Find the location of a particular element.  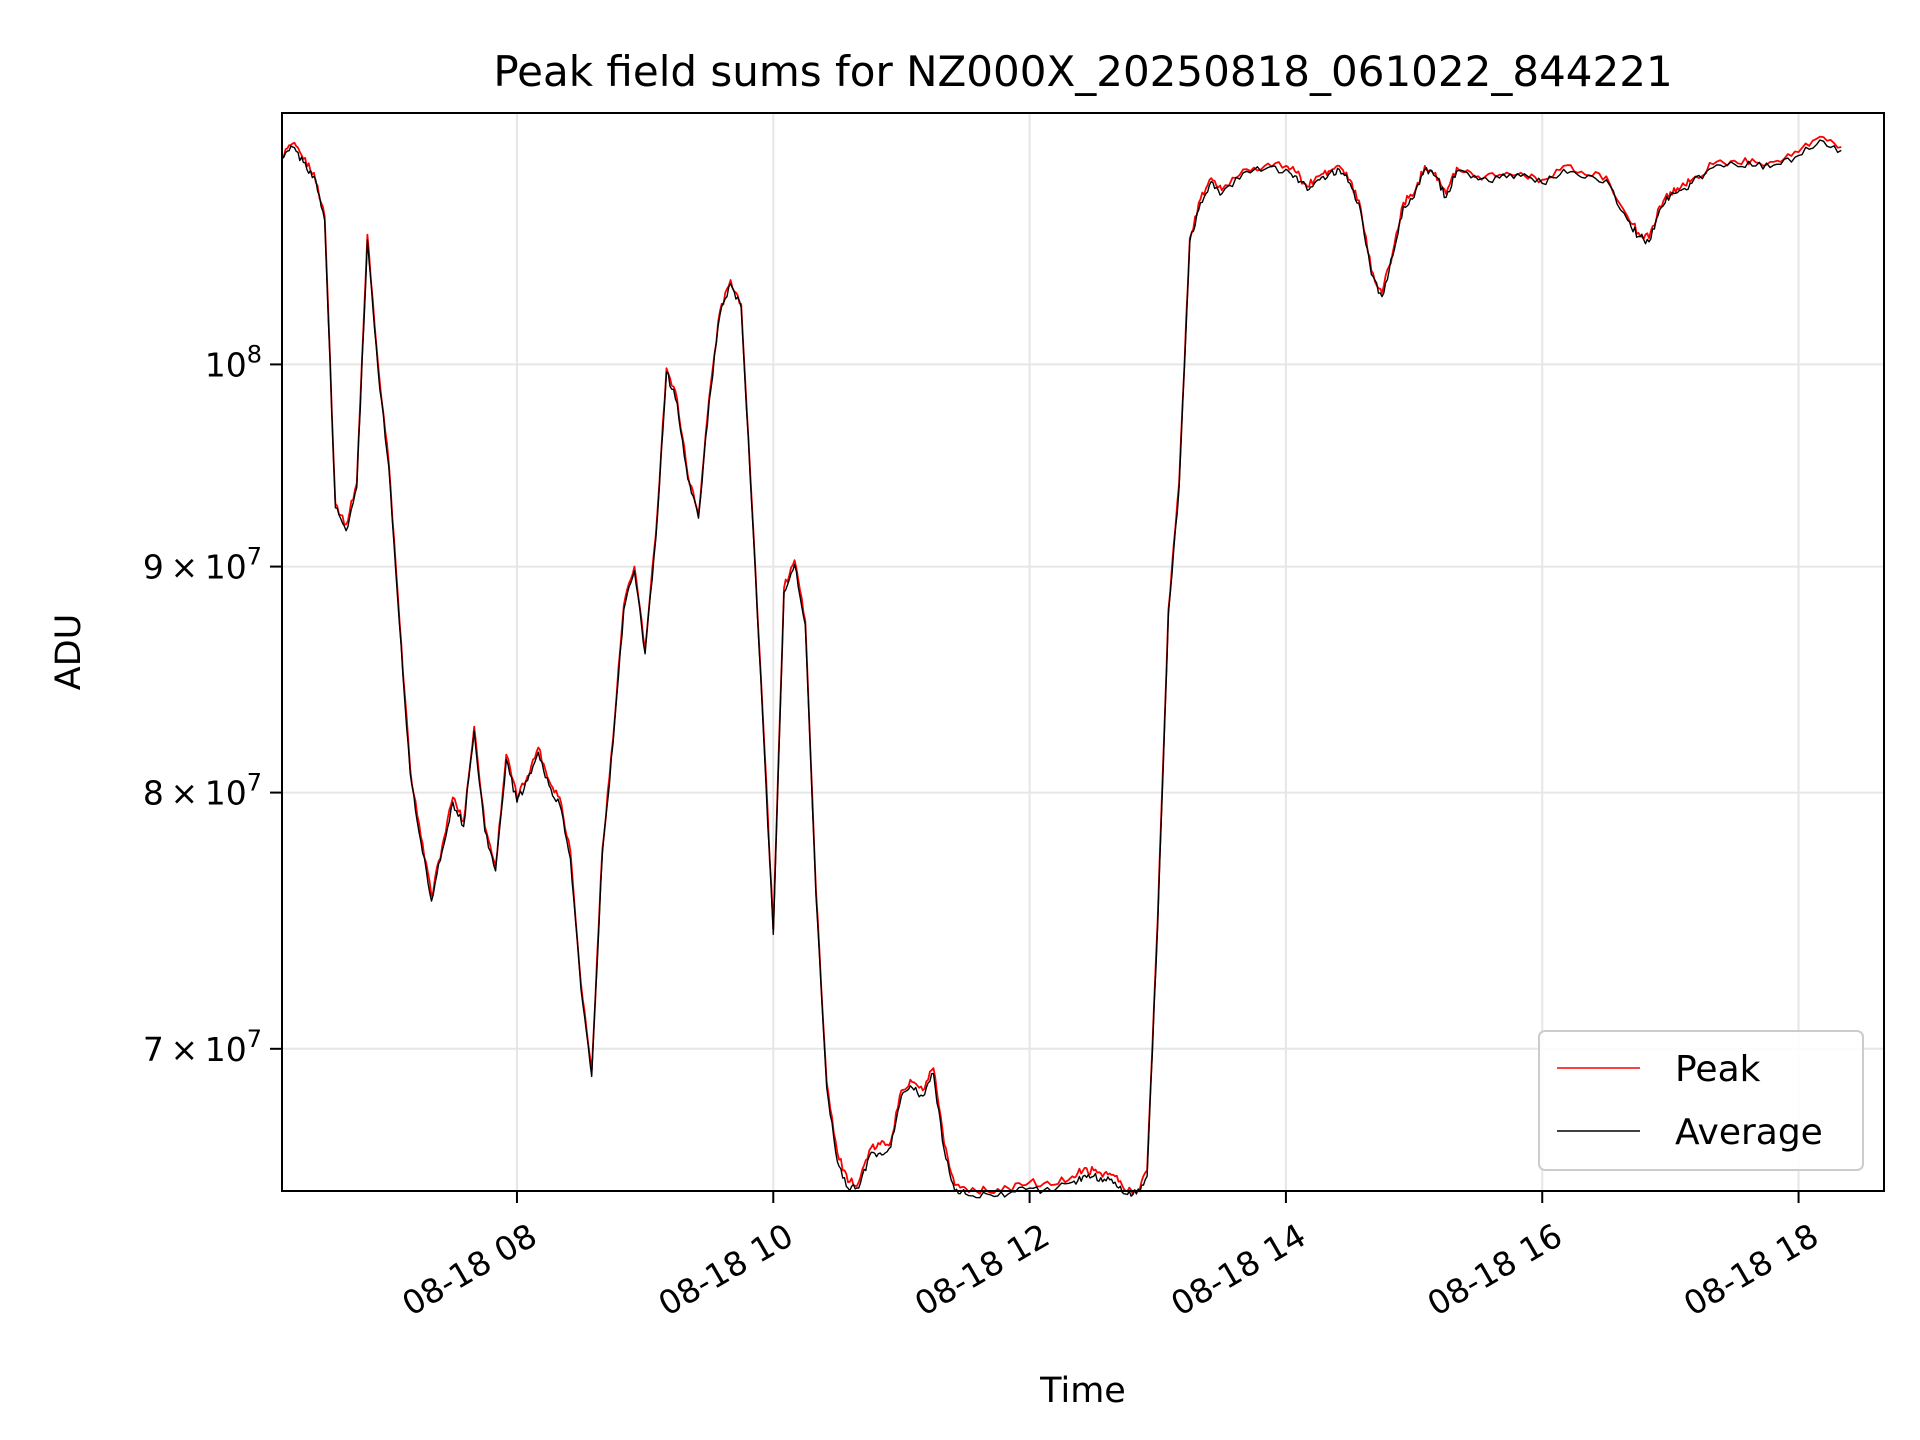

x-tick-label: 08-18 14 is located at coordinates (1238, 1270).